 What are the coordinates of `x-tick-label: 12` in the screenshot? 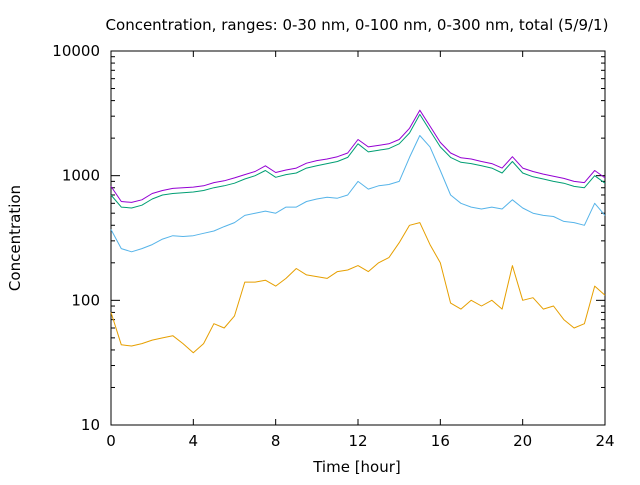 It's located at (357, 441).